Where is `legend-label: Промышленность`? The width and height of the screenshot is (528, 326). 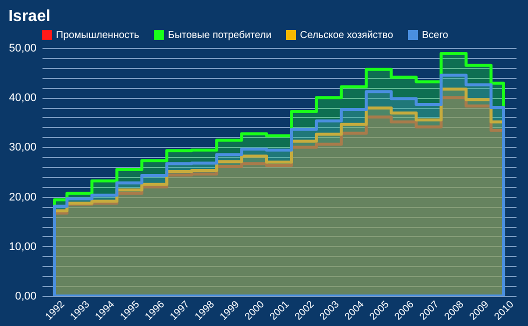 legend-label: Промышленность is located at coordinates (98, 35).